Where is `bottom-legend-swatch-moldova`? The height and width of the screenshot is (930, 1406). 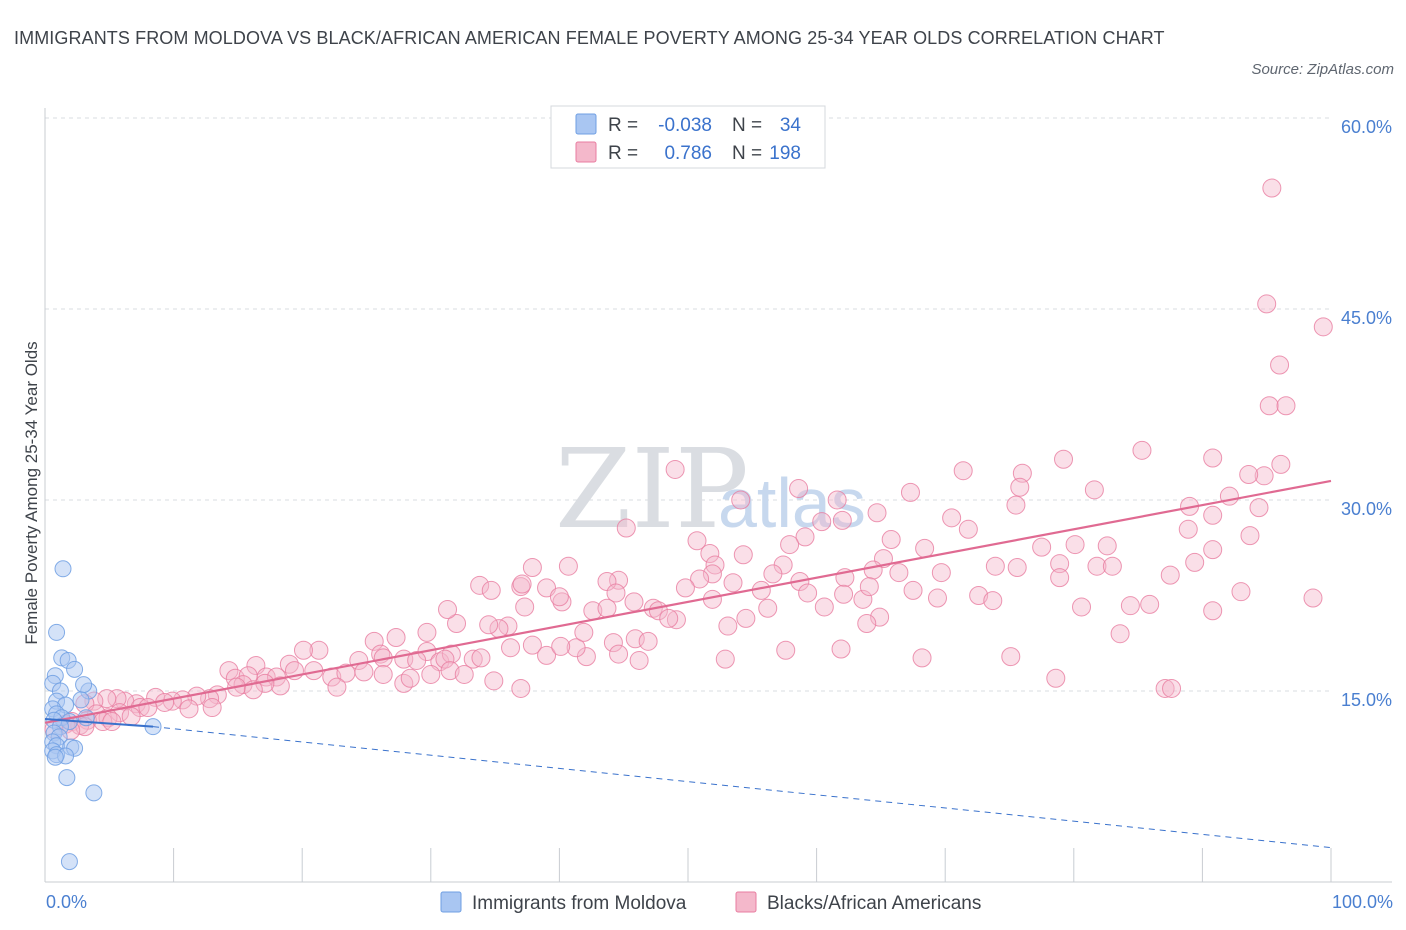 bottom-legend-swatch-moldova is located at coordinates (451, 902).